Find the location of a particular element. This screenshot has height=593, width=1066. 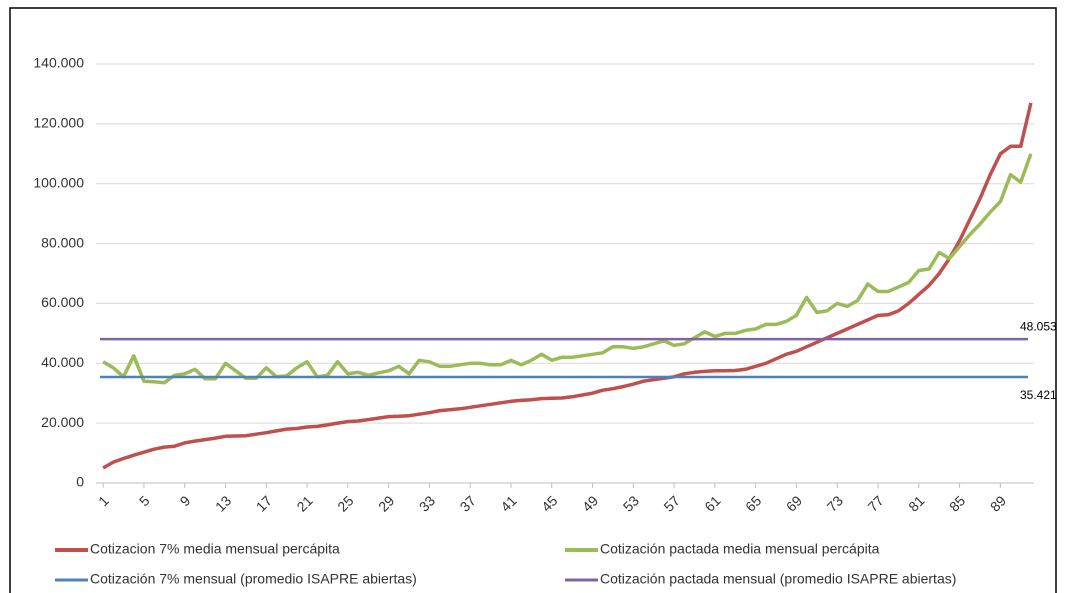

y-tick-label: 0 is located at coordinates (80, 482).